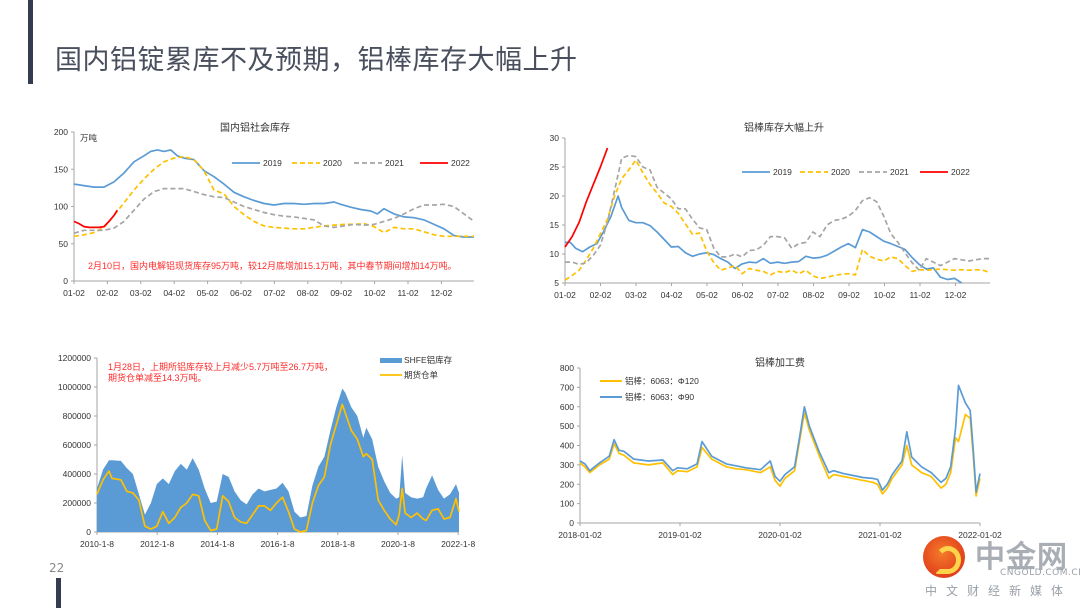 The image size is (1080, 608). I want to click on y-tick-label: 150, so click(61, 169).